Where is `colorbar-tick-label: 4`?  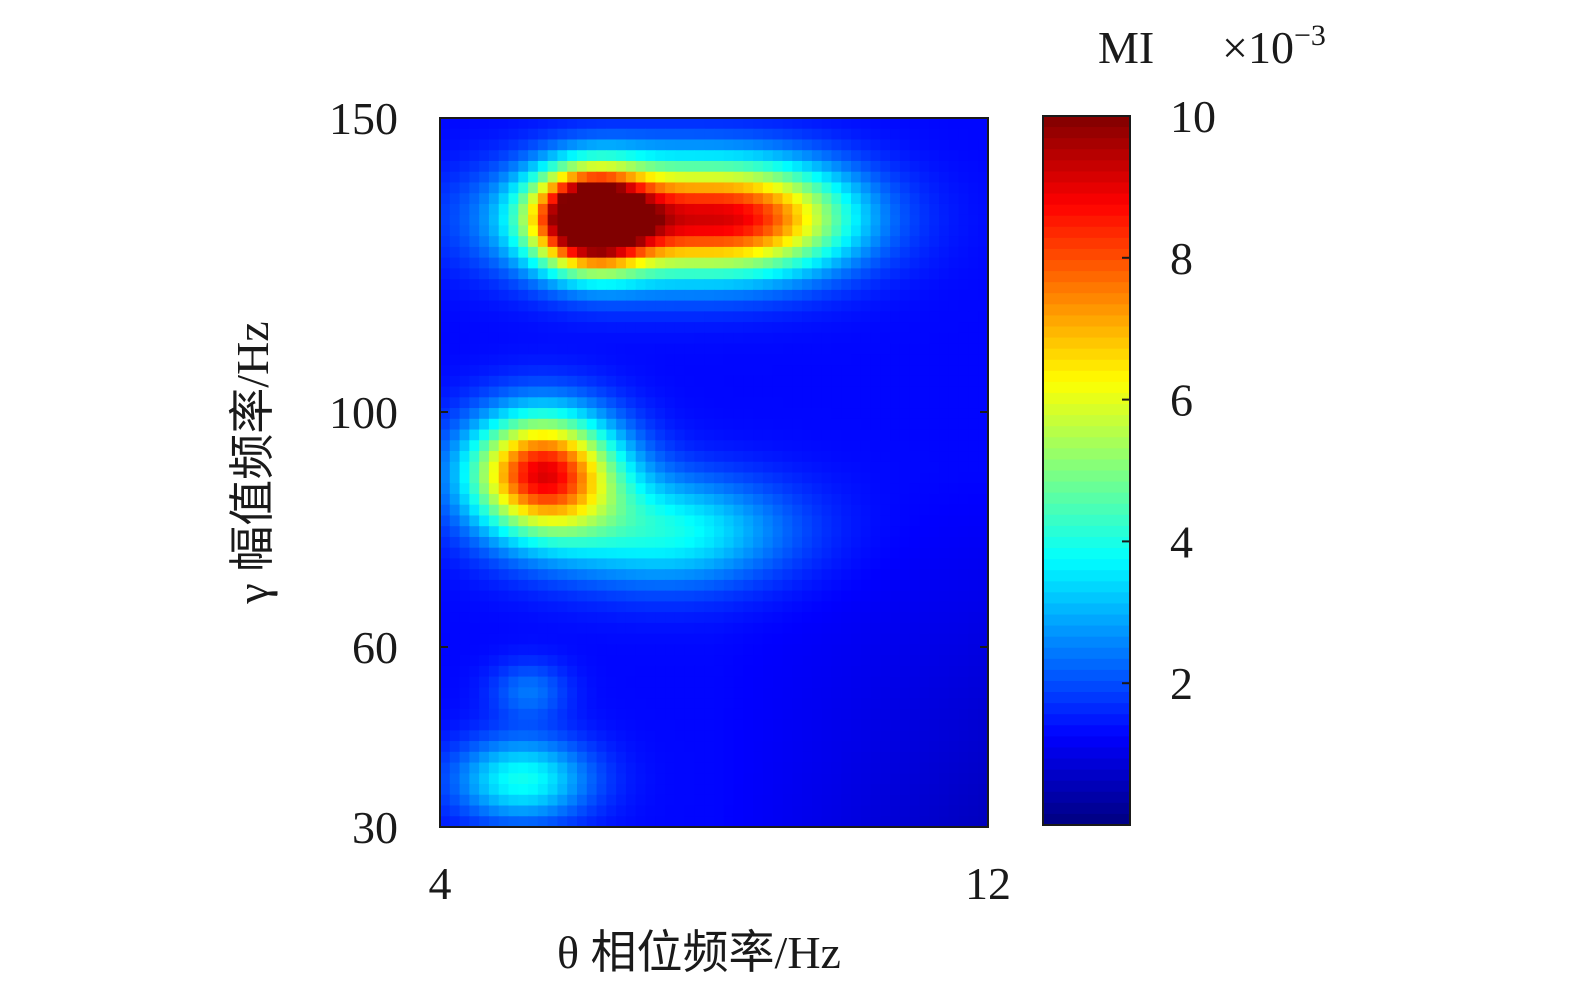 colorbar-tick-label: 4 is located at coordinates (1181, 541).